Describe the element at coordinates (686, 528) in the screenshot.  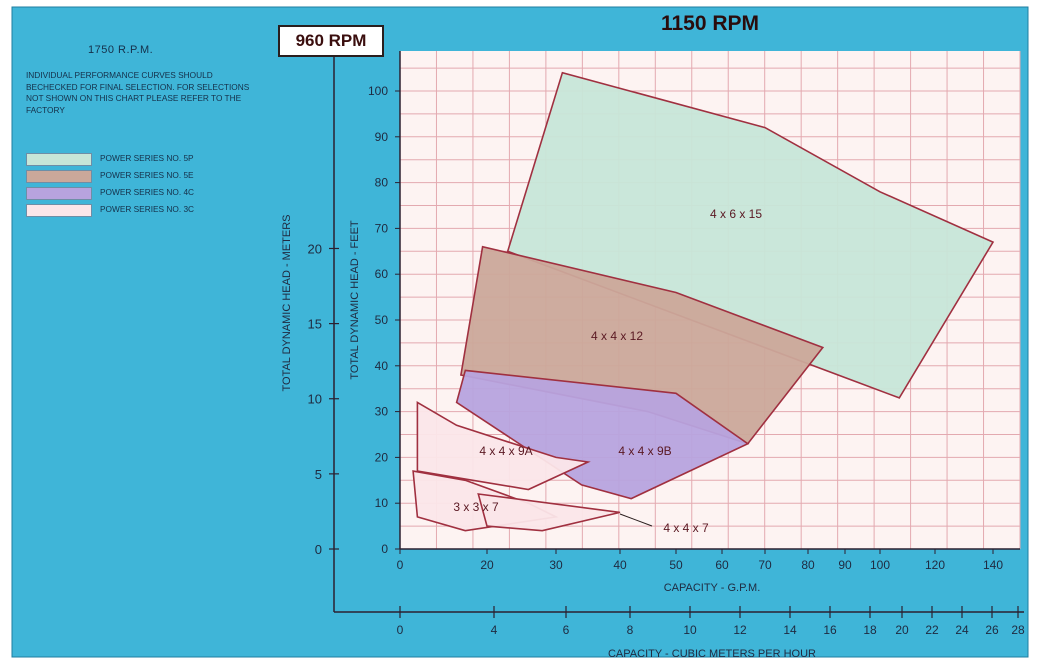
I see `region-label: 4 x 4 x 7` at that location.